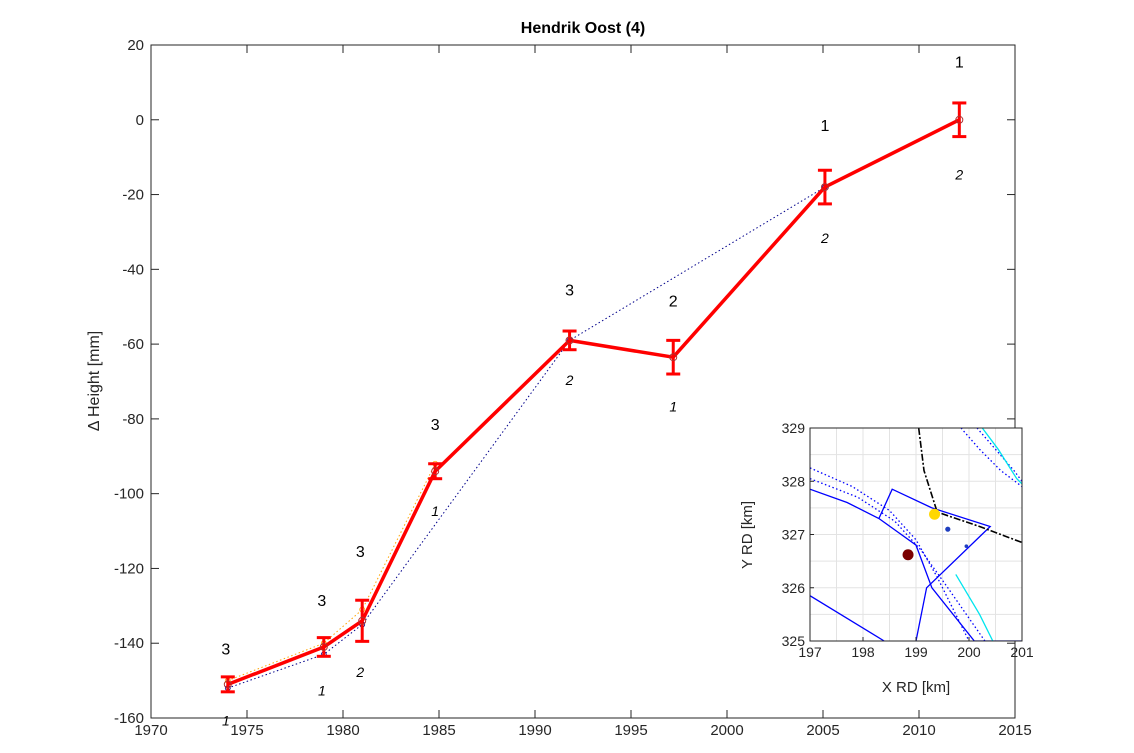 The height and width of the screenshot is (753, 1134). I want to click on y-tick-label: -20, so click(133, 195).